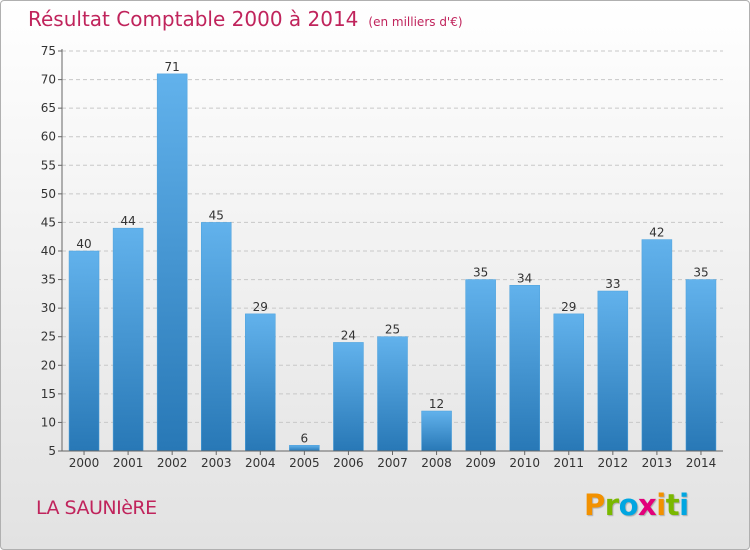  What do you see at coordinates (96, 508) in the screenshot?
I see `commune-name: LA SAUNIèRE` at bounding box center [96, 508].